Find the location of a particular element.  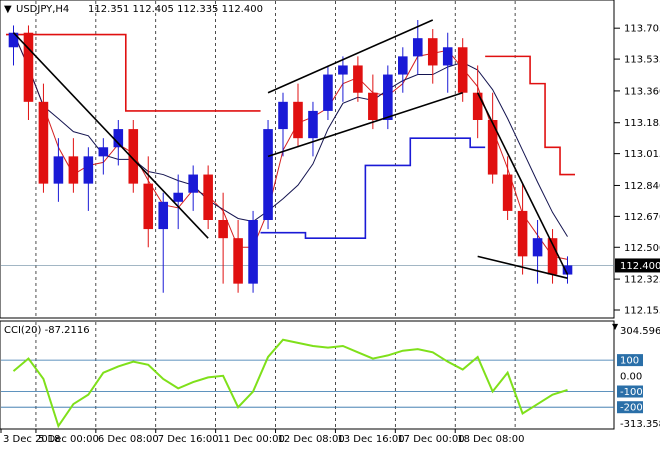

time-tick-label: 18 Dec 08:00 is located at coordinates (490, 439).